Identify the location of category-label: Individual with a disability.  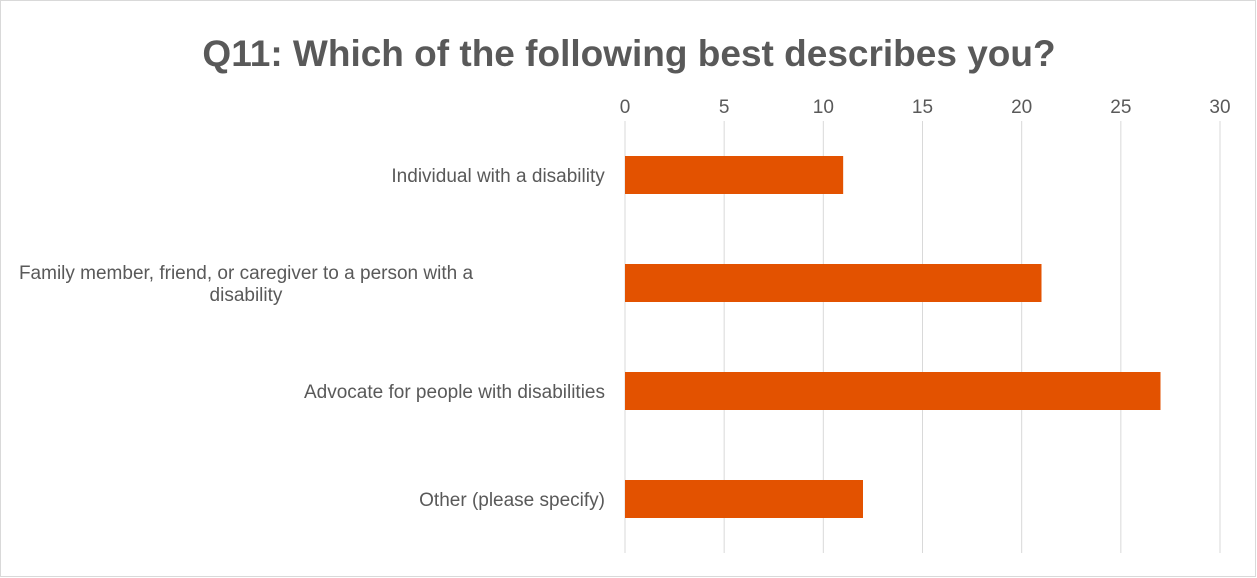
(498, 176).